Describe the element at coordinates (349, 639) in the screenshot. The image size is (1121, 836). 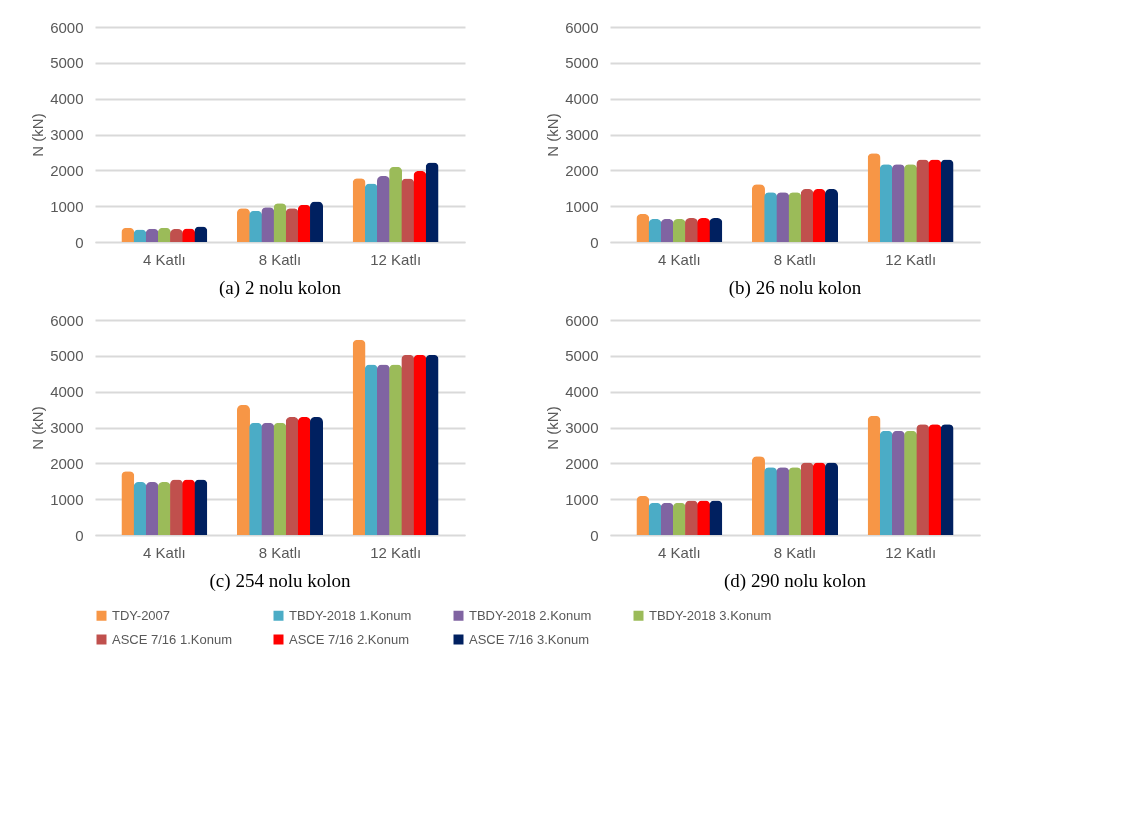
I see `legend-label: ASCE 7/16 2.Konum` at that location.